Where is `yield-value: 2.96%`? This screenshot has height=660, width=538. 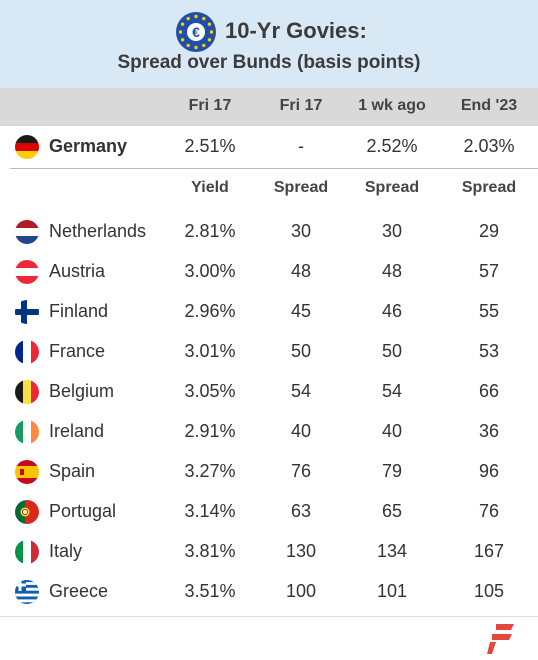
yield-value: 2.96% is located at coordinates (210, 311).